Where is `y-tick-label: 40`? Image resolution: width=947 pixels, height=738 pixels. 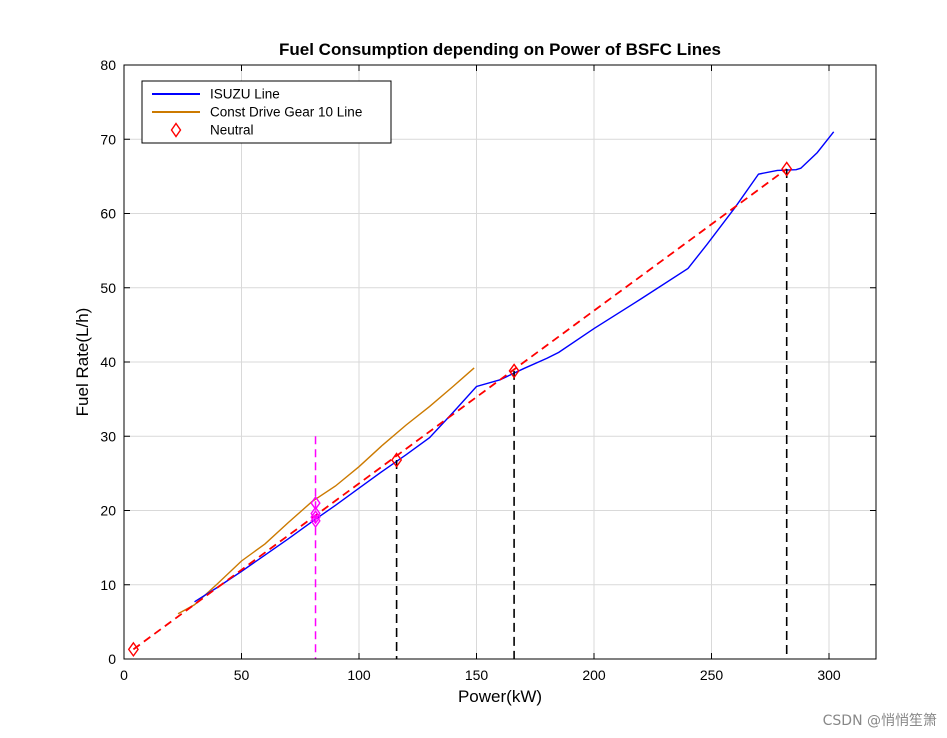
y-tick-label: 40 is located at coordinates (108, 362).